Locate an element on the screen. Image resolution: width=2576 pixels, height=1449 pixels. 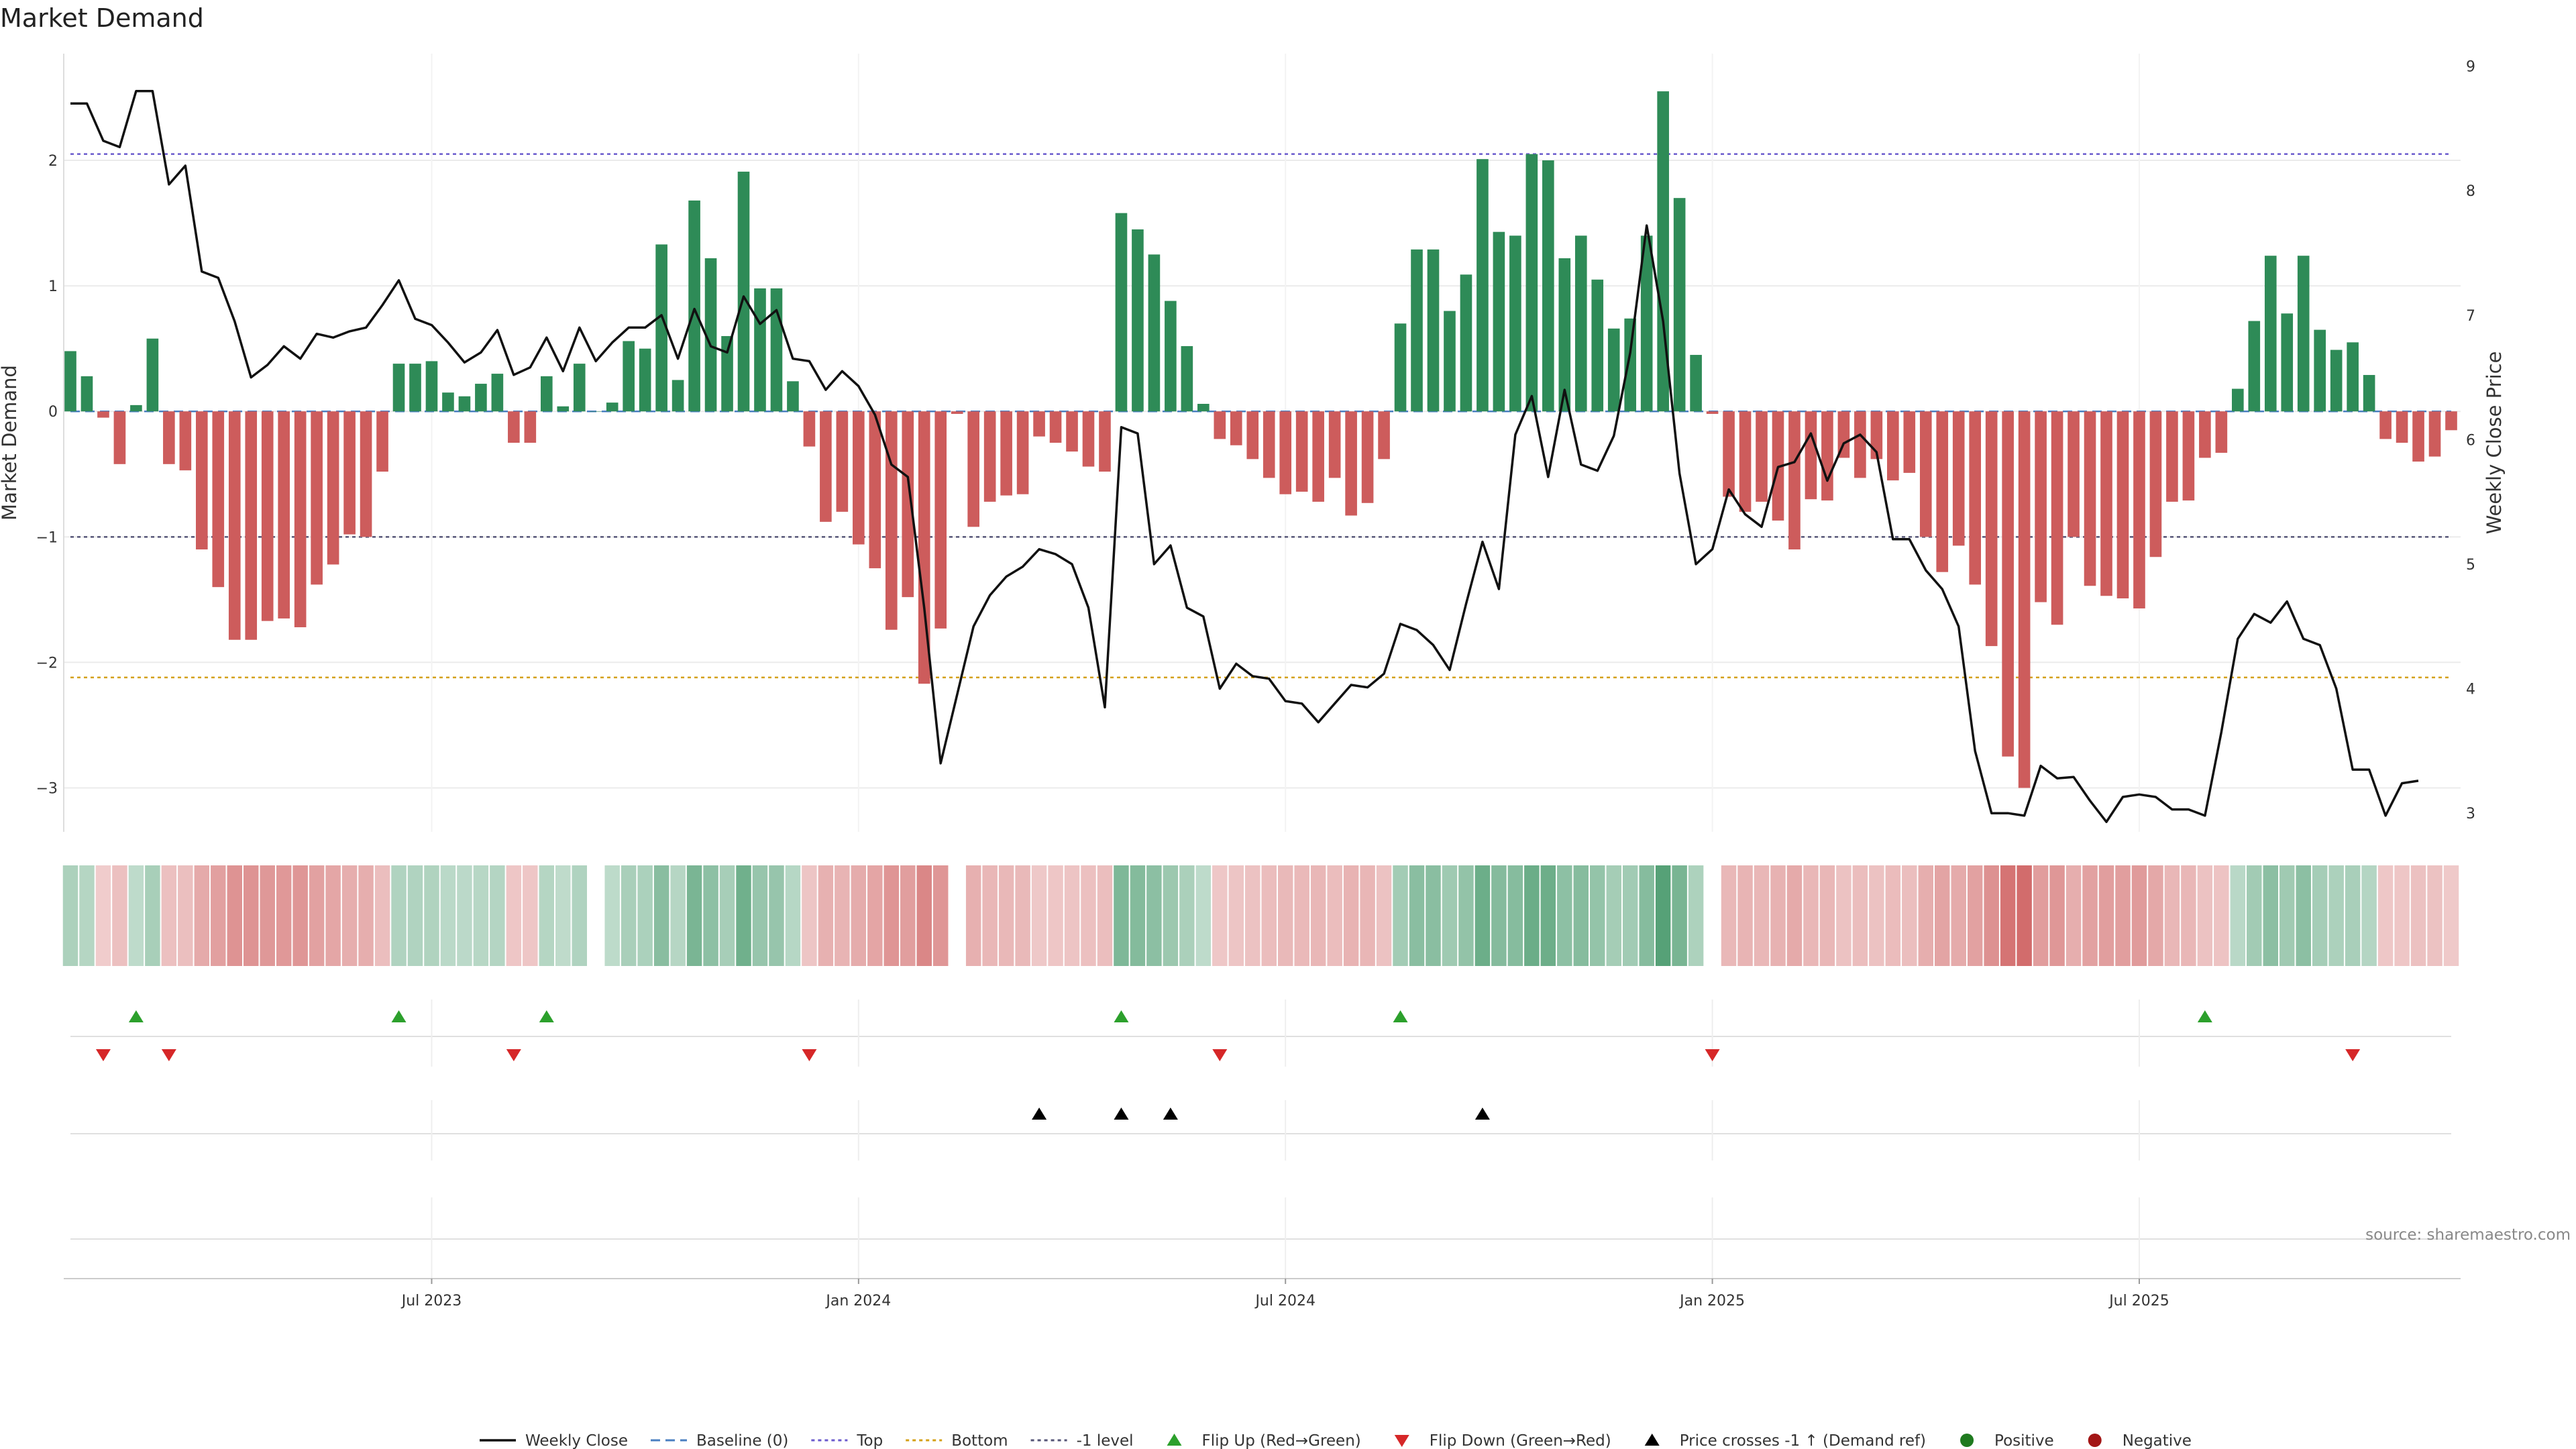
flip-up-marker is located at coordinates (1121, 1016).